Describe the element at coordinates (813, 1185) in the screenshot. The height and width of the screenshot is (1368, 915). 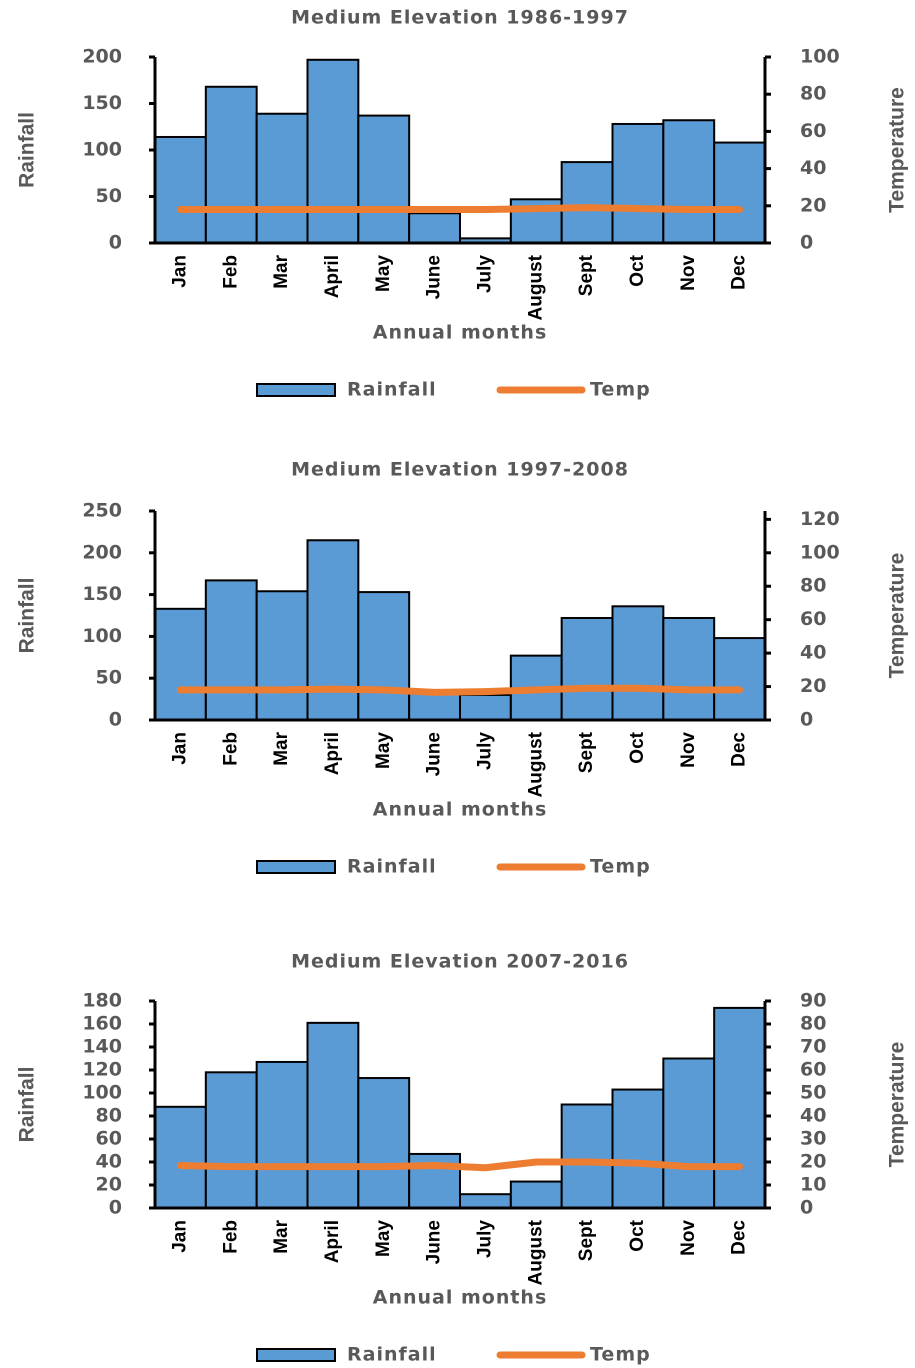
I see `y2-tick-label: 10` at that location.